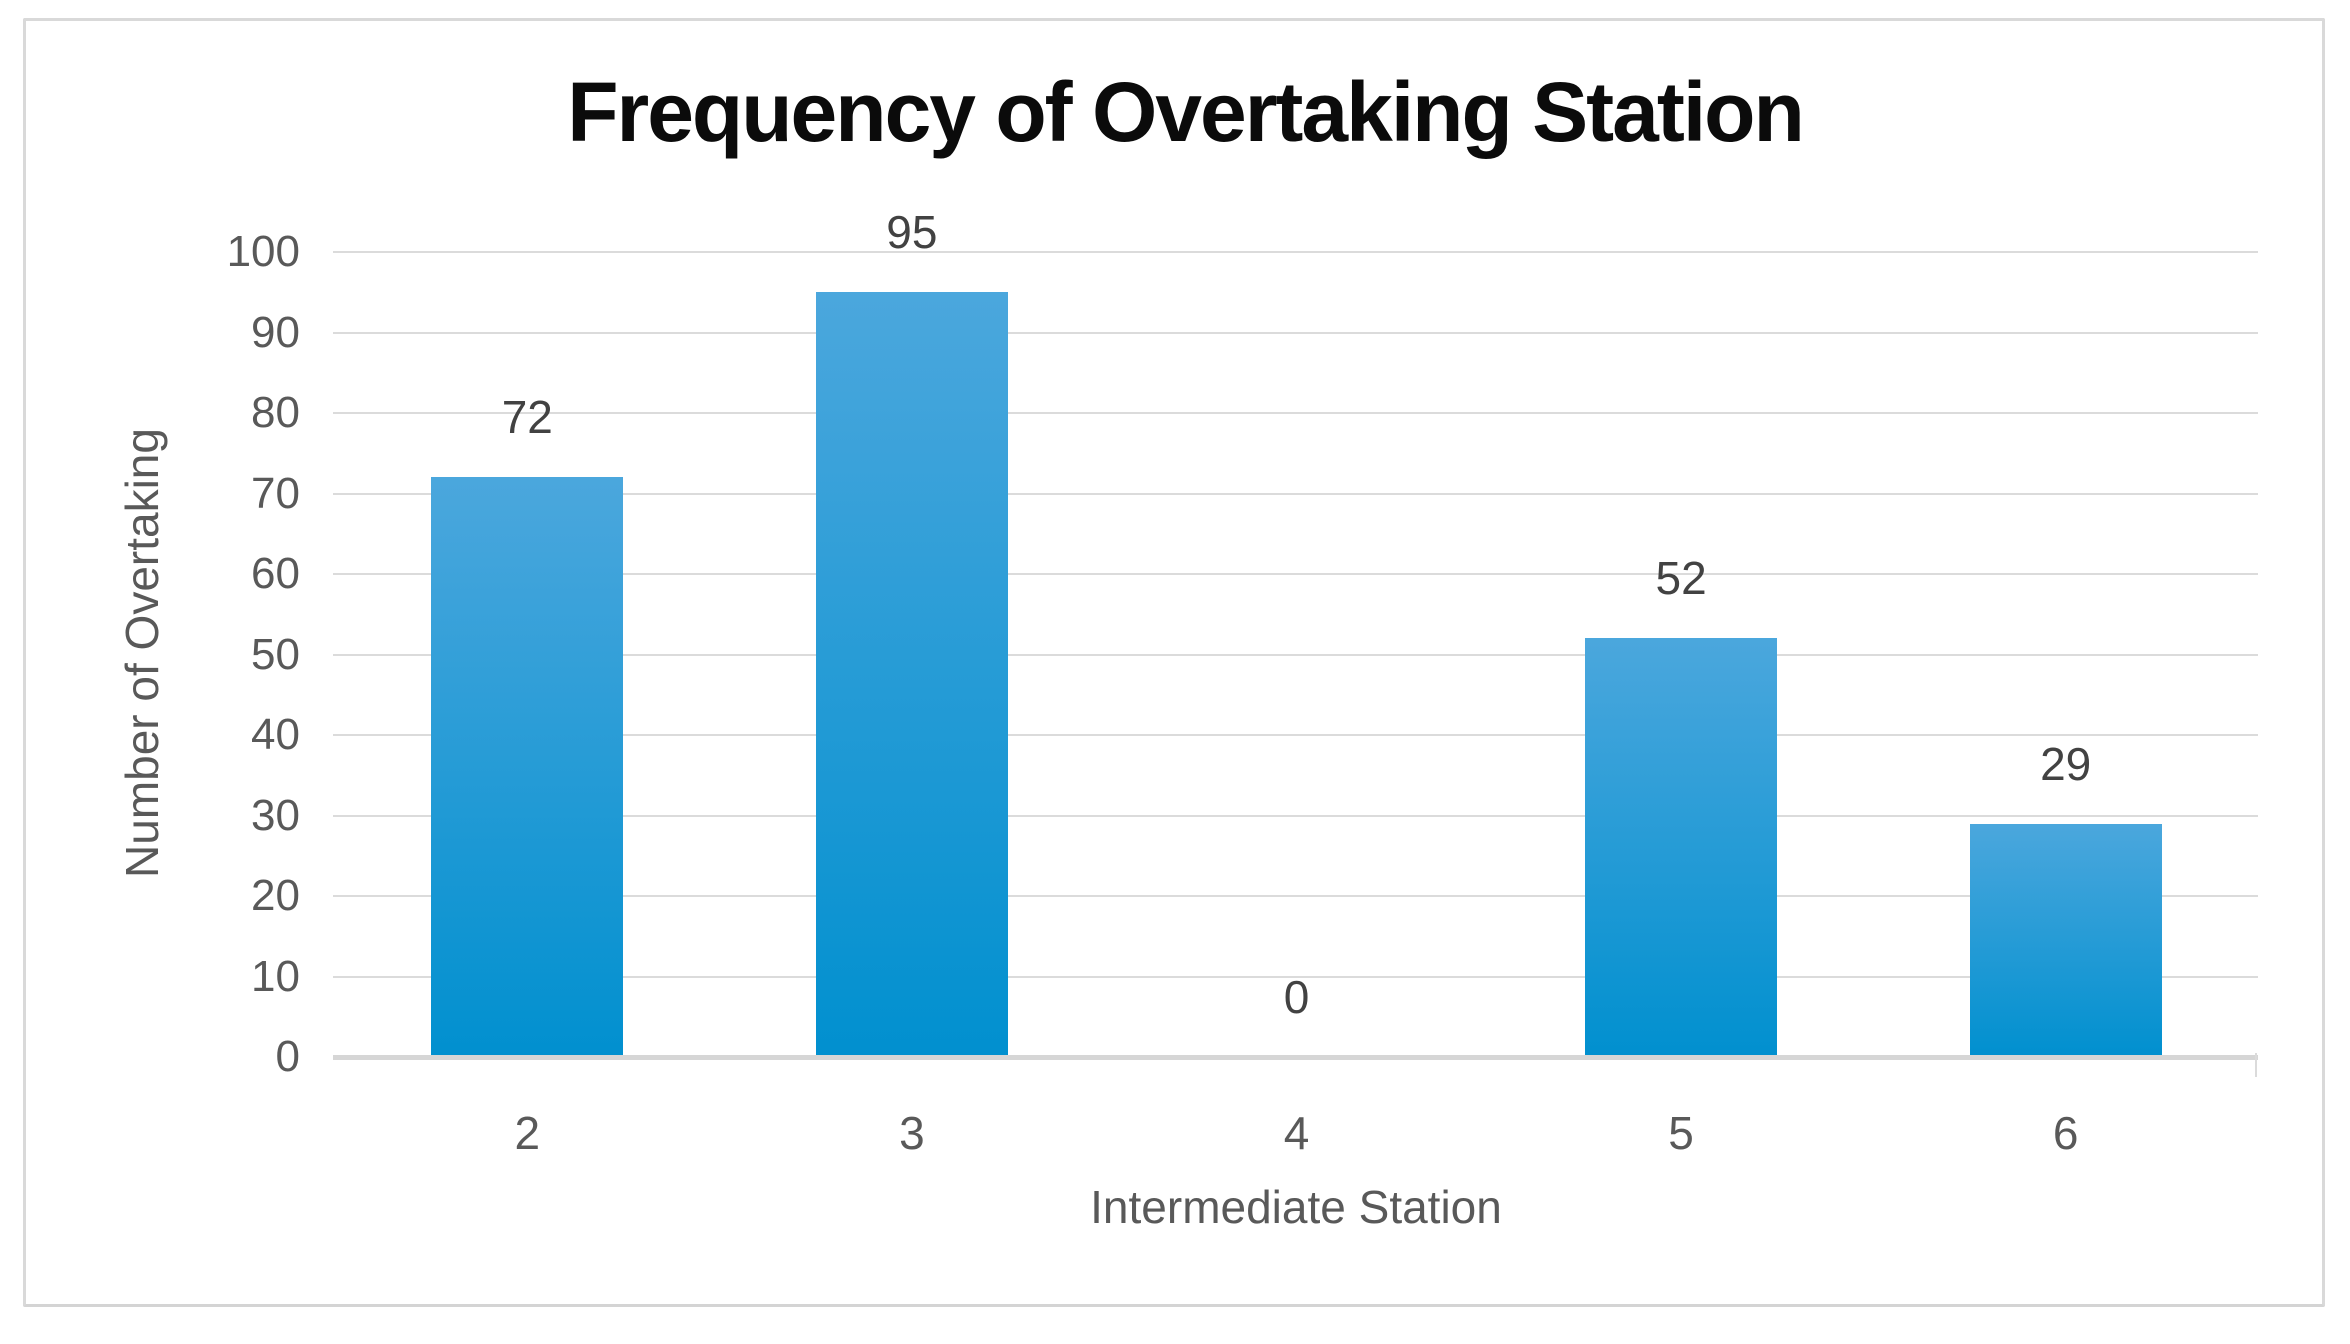 This screenshot has height=1344, width=2350. What do you see at coordinates (275, 412) in the screenshot?
I see `y-tick-label: 80` at bounding box center [275, 412].